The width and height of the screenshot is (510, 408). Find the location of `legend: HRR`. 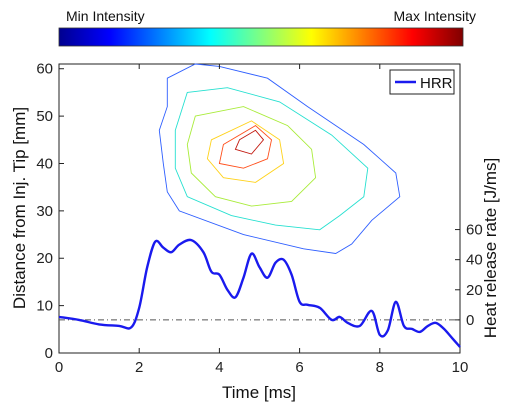

legend: HRR is located at coordinates (422, 82).